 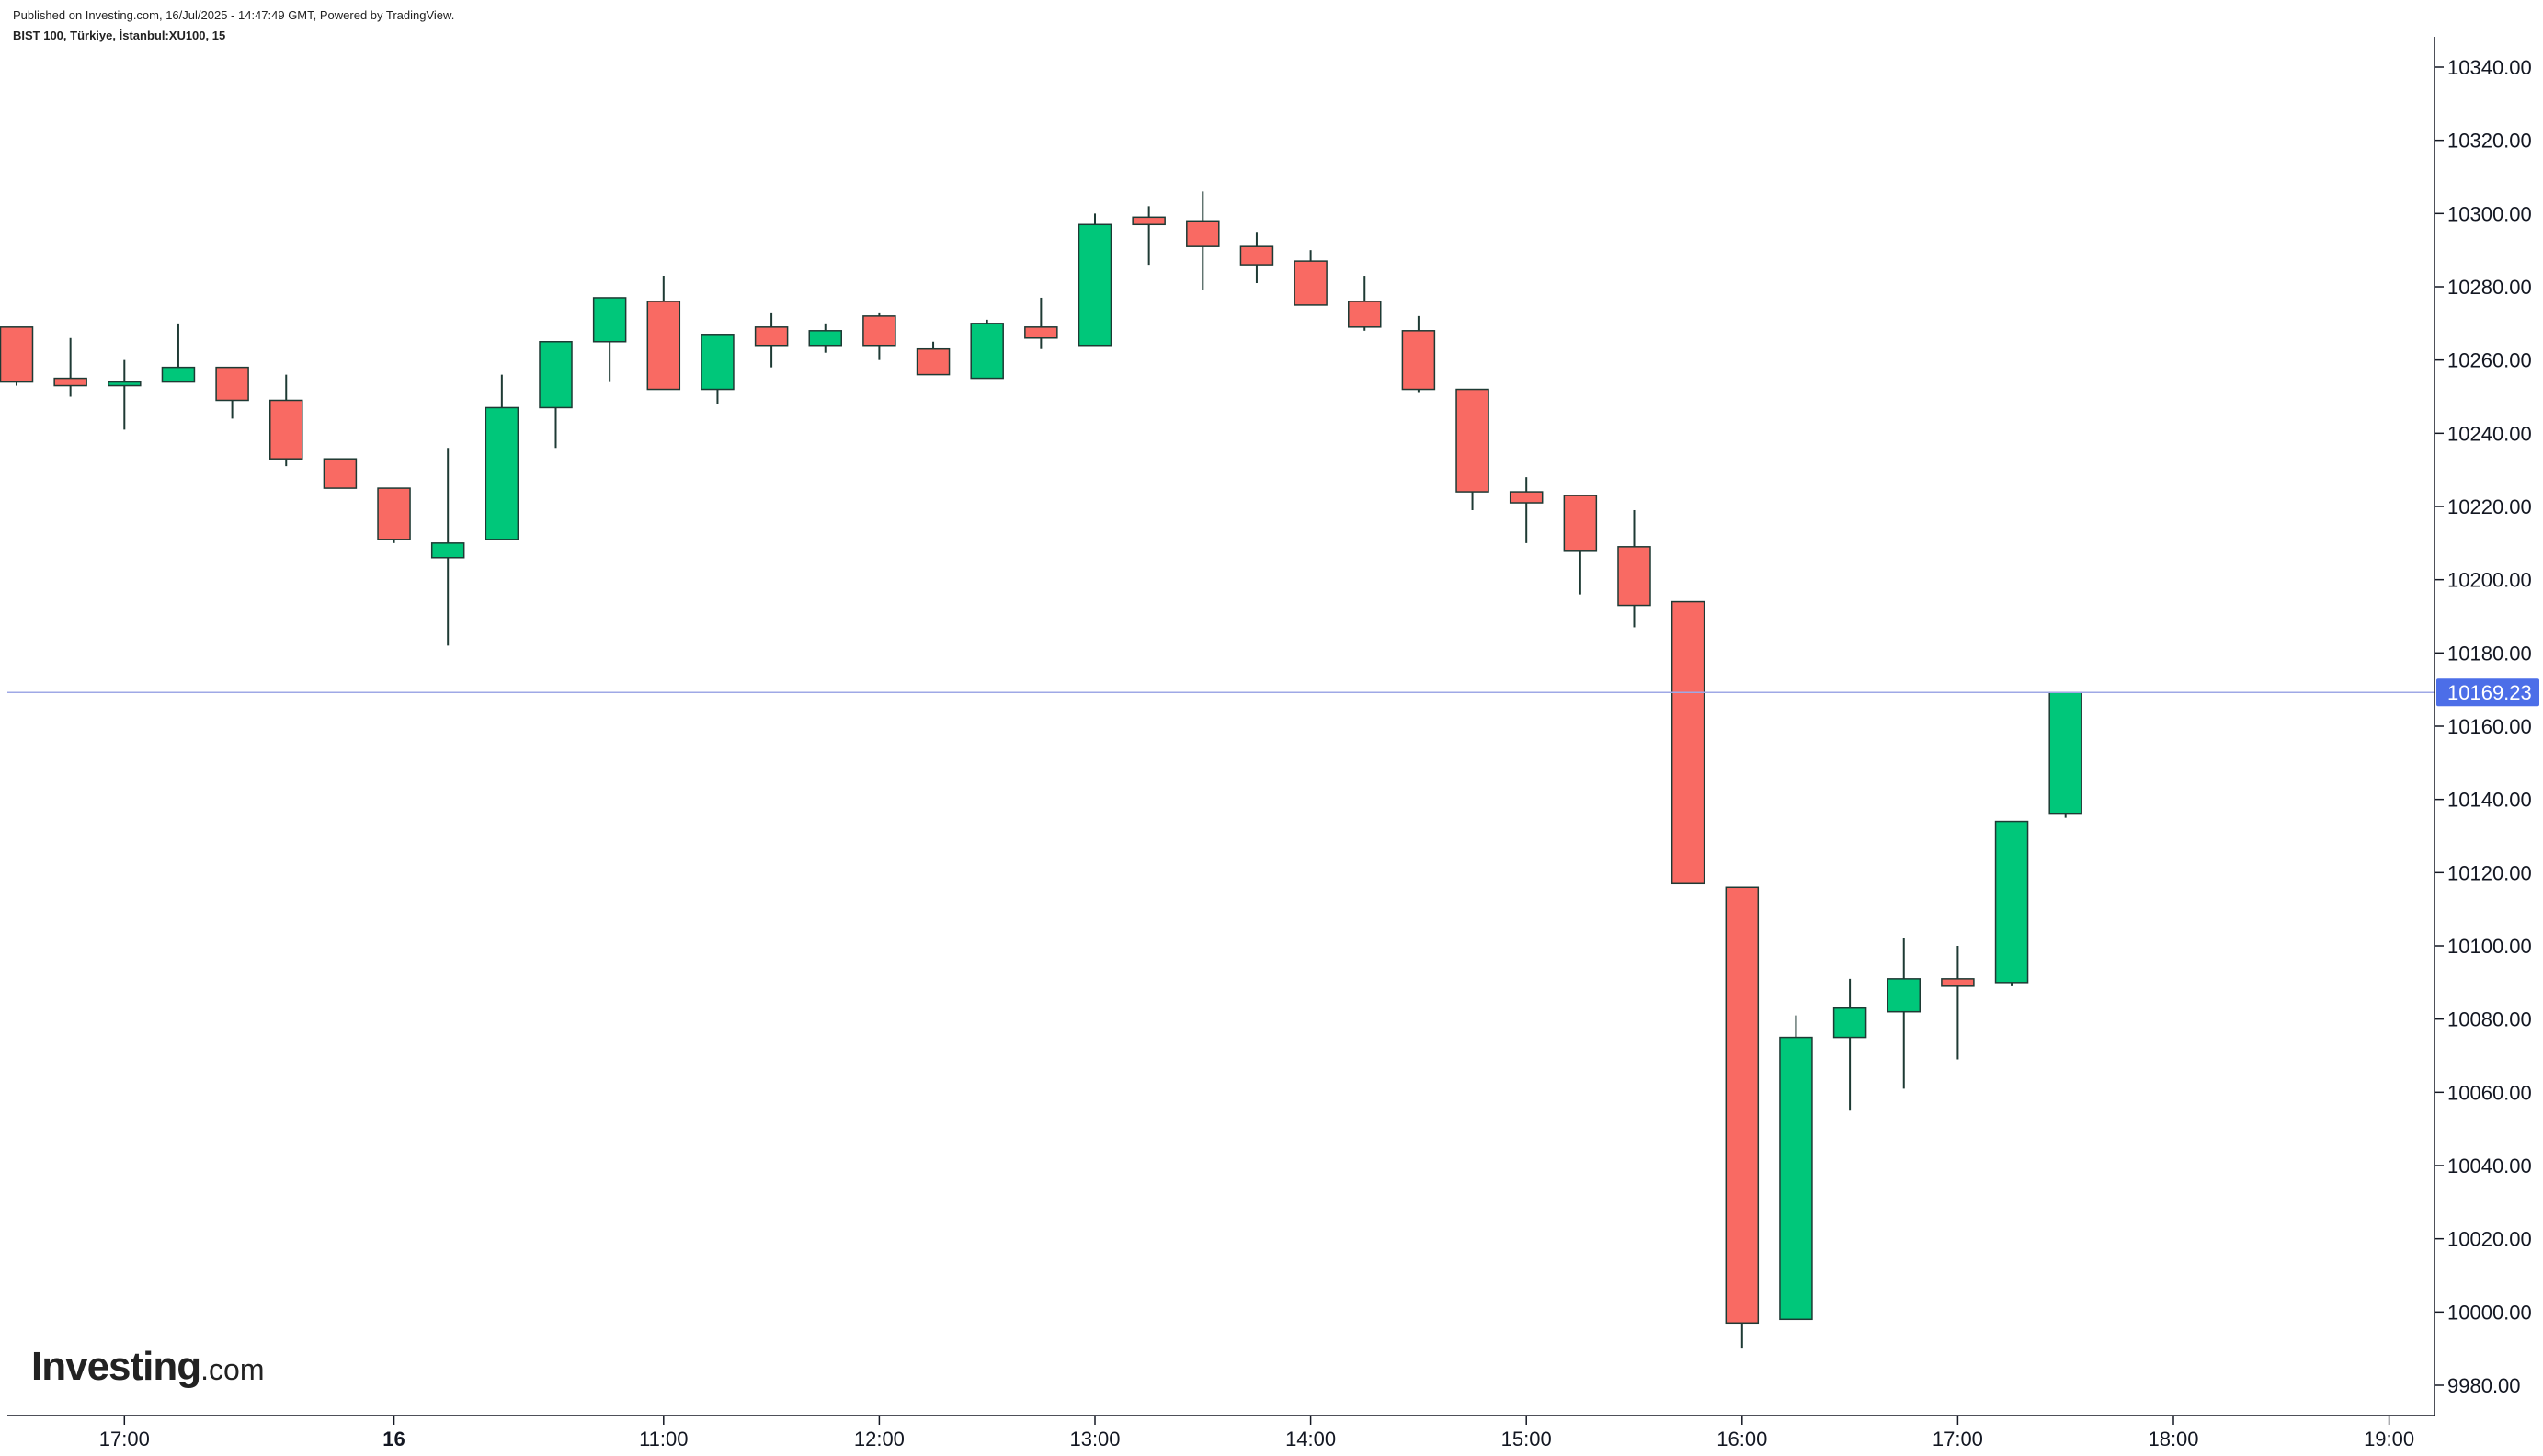 I want to click on symbol-title: BIST 100, Türkiye, İstanbul:XU100, 15, so click(x=120, y=35).